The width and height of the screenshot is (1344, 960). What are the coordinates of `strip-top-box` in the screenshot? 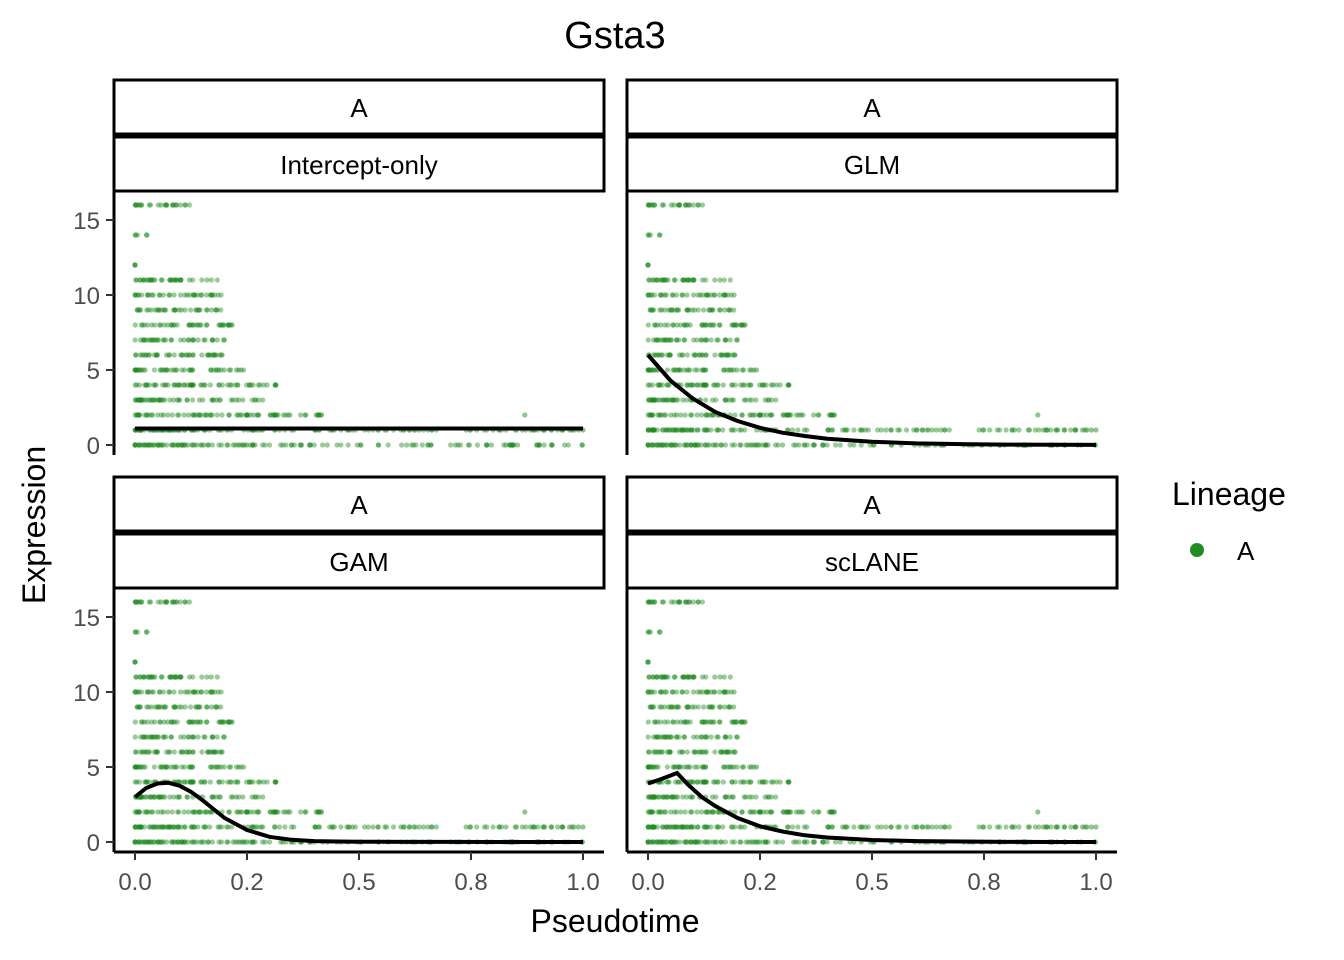 It's located at (359, 504).